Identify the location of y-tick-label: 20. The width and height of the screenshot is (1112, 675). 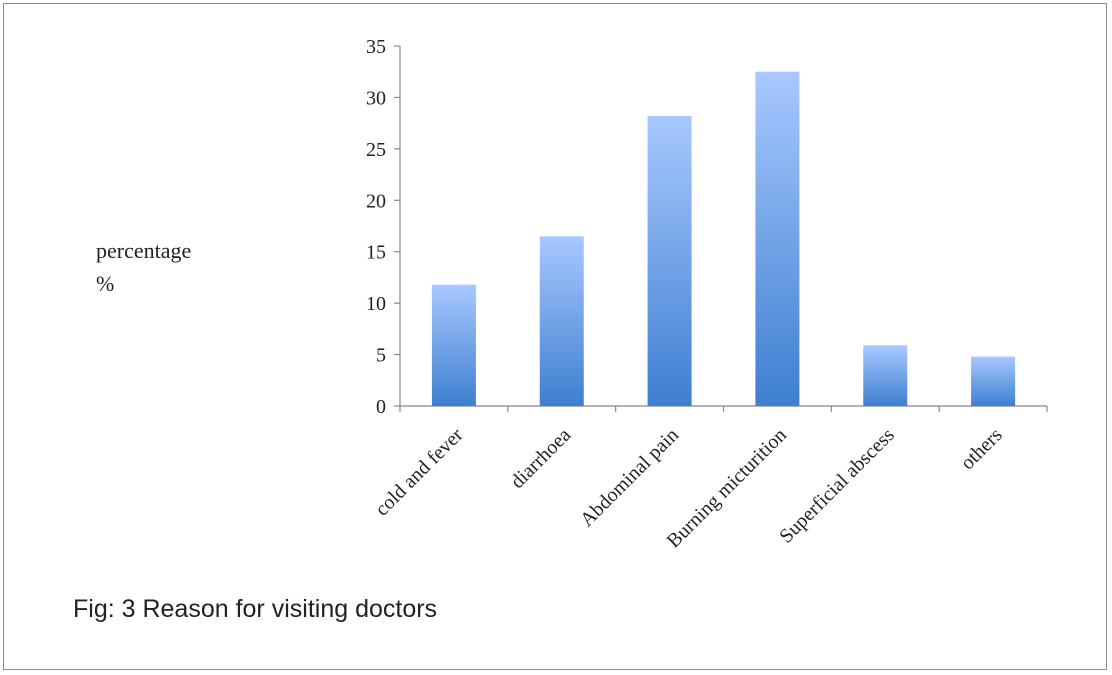
(376, 201).